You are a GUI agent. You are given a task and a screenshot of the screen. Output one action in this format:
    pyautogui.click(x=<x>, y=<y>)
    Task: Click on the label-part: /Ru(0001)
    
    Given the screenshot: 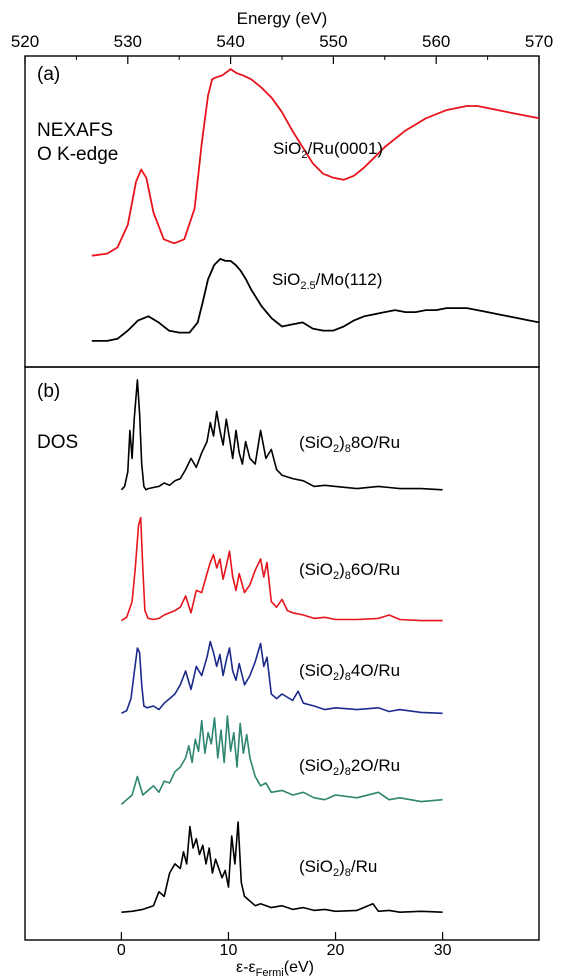 What is the action you would take?
    pyautogui.click(x=345, y=148)
    